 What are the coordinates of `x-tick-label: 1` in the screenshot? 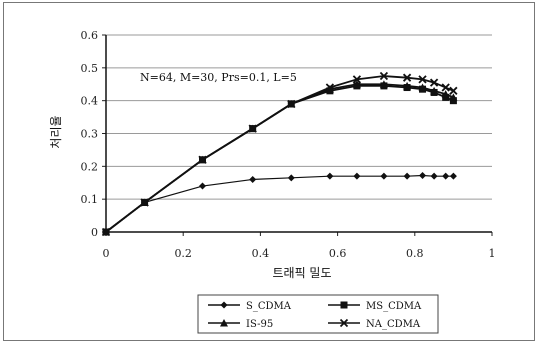 It's located at (492, 253).